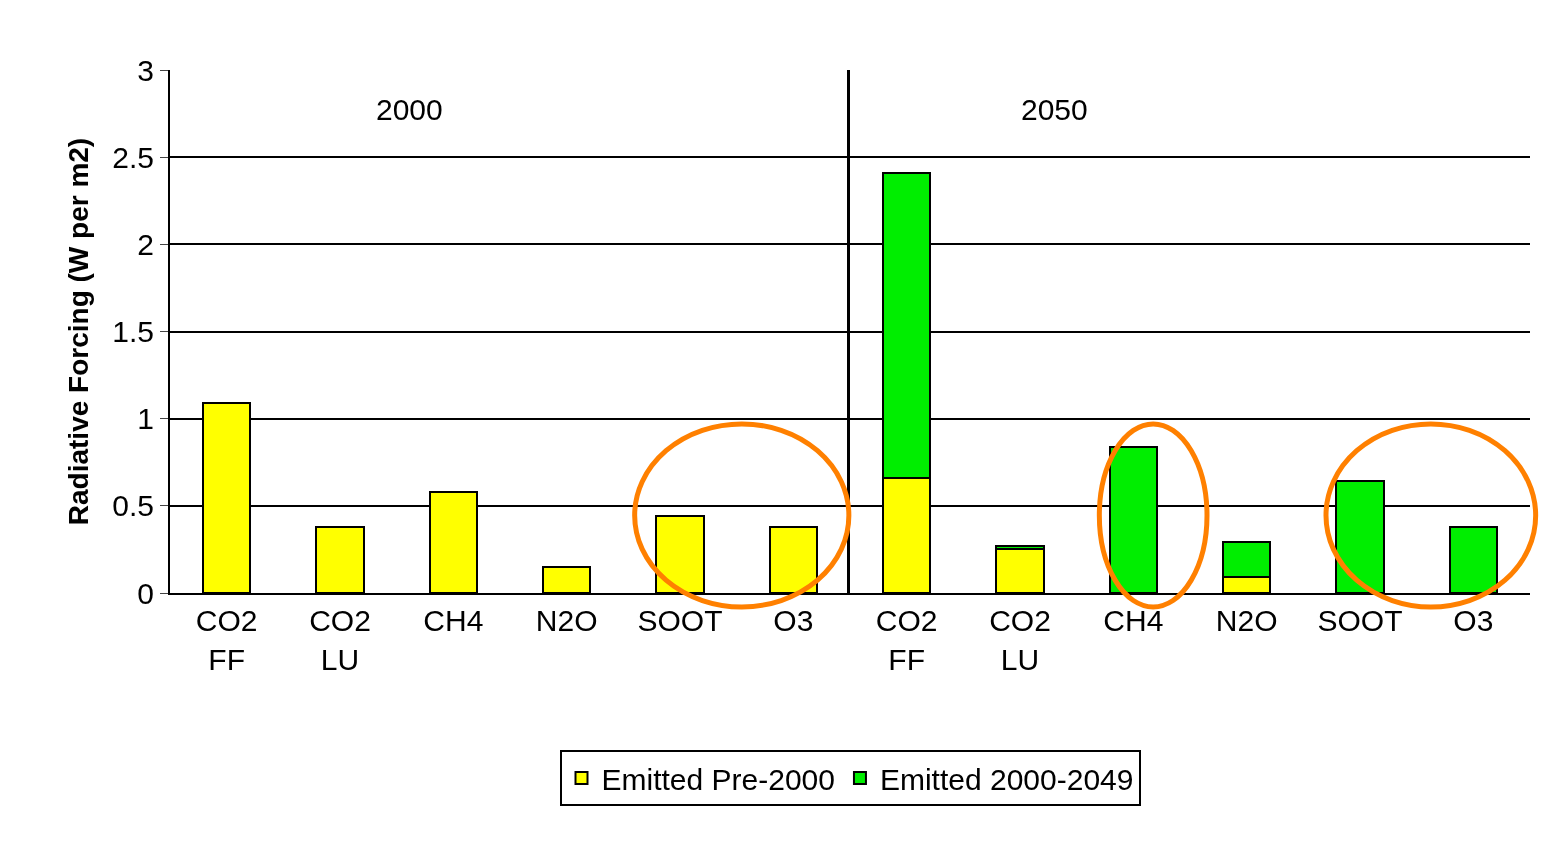 The image size is (1550, 843). What do you see at coordinates (1054, 109) in the screenshot?
I see `annotation: 2050` at bounding box center [1054, 109].